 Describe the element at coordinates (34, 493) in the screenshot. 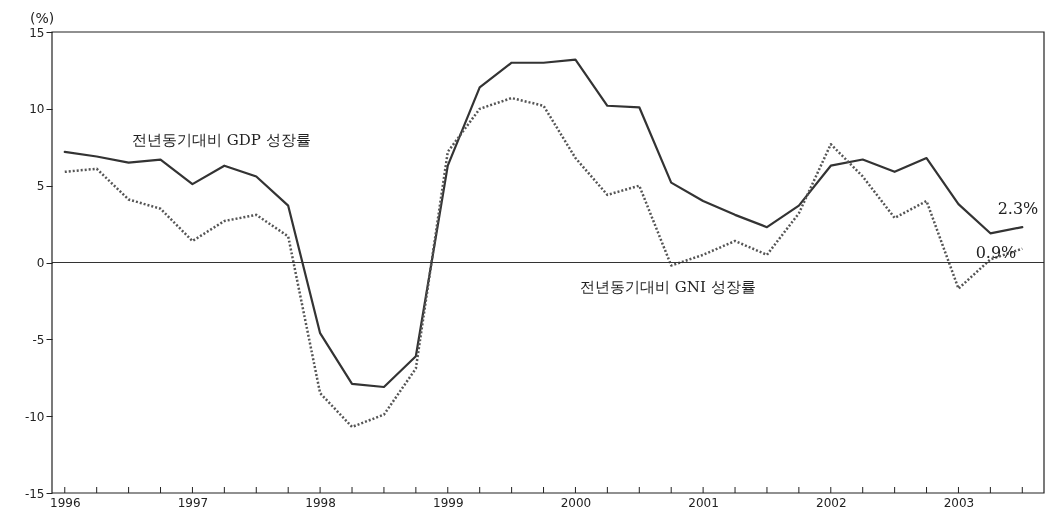

I see `y-tick-label: -15` at that location.